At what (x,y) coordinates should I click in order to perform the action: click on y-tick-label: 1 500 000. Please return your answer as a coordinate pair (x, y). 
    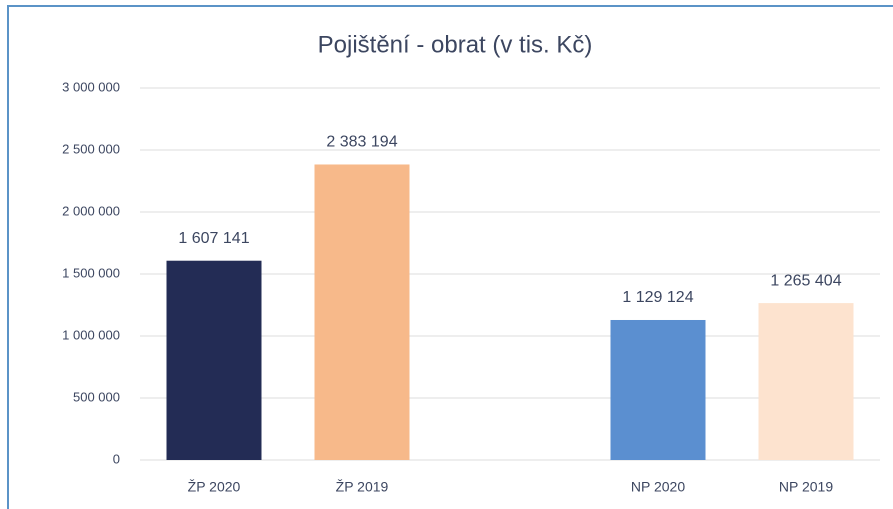
    Looking at the image, I should click on (91, 272).